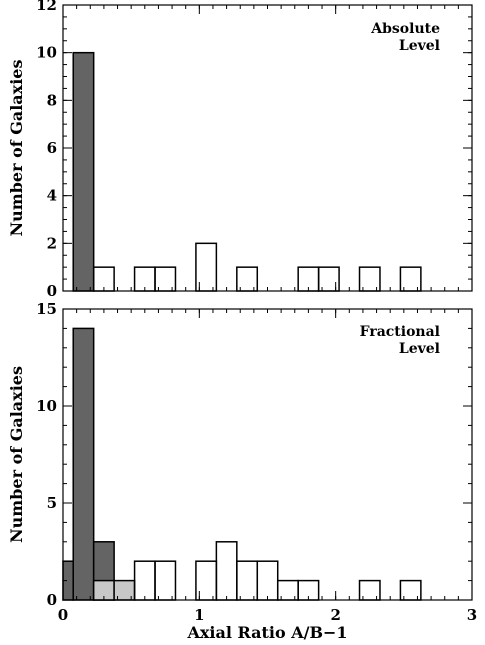 Image resolution: width=485 pixels, height=645 pixels. What do you see at coordinates (16, 454) in the screenshot?
I see `bottom-panel-y-axis-label: Number of Galaxies` at bounding box center [16, 454].